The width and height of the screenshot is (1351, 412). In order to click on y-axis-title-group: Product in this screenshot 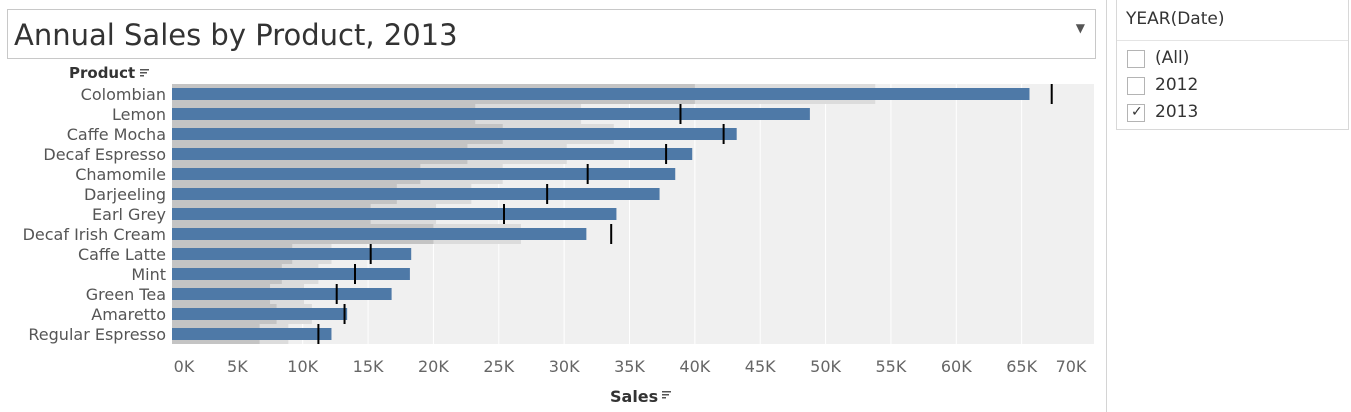, I will do `click(109, 73)`.